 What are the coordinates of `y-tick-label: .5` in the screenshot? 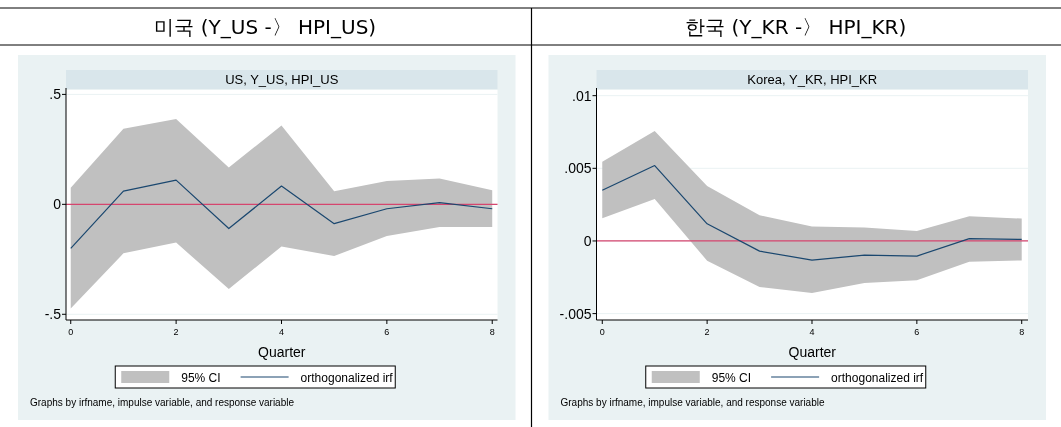 It's located at (55, 94).